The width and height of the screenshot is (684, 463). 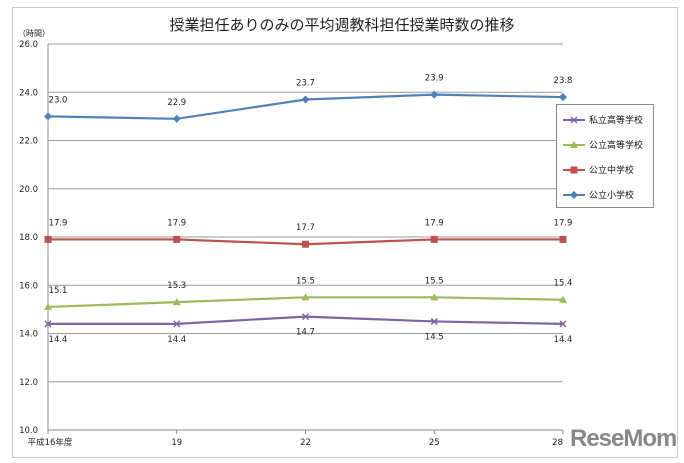 I want to click on y-tick-label: 26.0, so click(x=28, y=45).